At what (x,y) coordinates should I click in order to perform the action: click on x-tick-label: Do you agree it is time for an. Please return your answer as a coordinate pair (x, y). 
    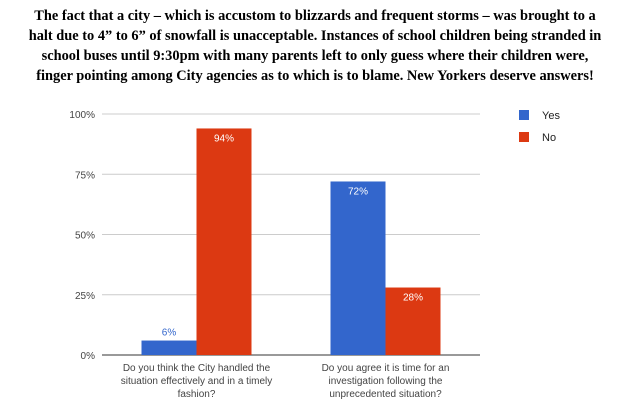
    Looking at the image, I should click on (386, 368).